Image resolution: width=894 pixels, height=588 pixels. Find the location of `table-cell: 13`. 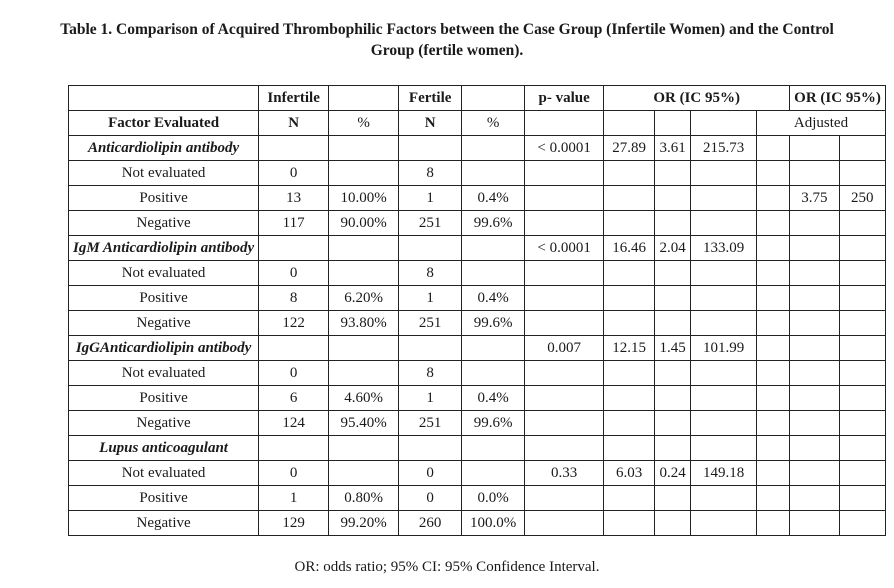

table-cell: 13 is located at coordinates (294, 198).